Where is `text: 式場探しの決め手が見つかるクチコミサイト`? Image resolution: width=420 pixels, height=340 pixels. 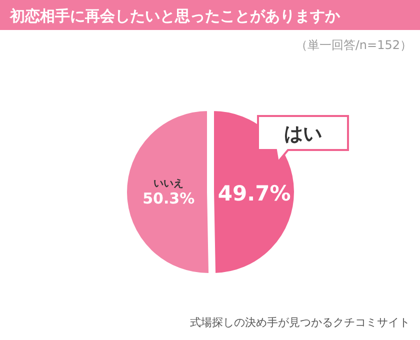
text: 式場探しの決め手が見つかるクチコミサイト is located at coordinates (300, 322).